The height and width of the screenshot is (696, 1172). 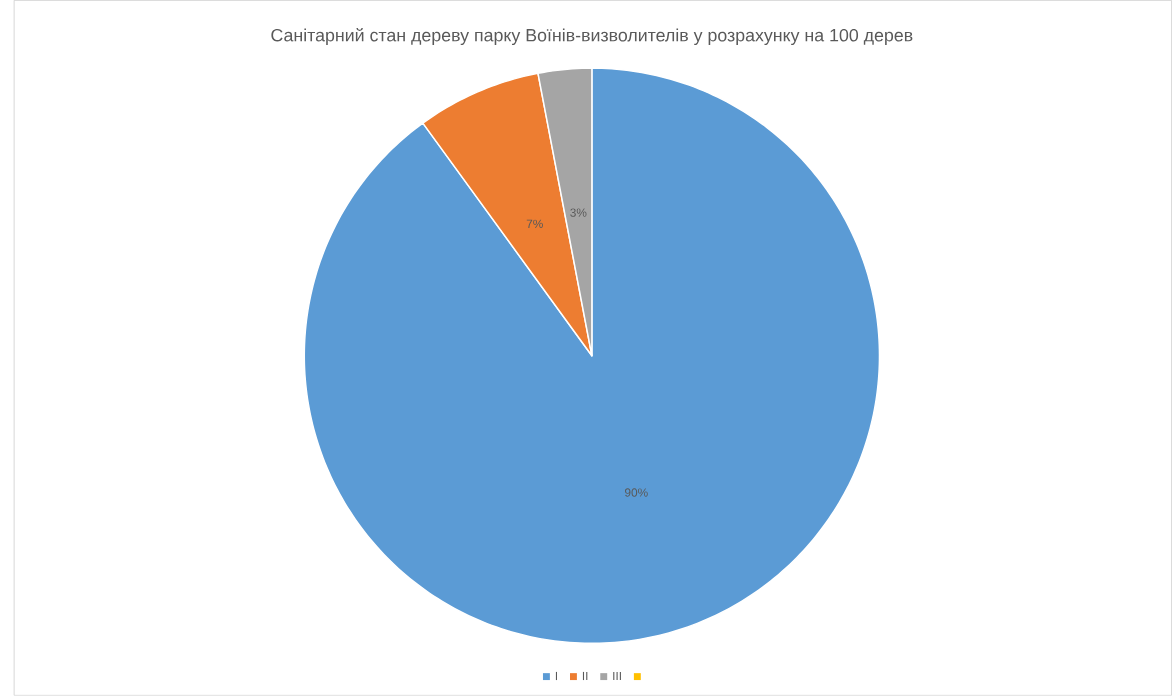 What do you see at coordinates (636, 492) in the screenshot?
I see `data-label: 90%` at bounding box center [636, 492].